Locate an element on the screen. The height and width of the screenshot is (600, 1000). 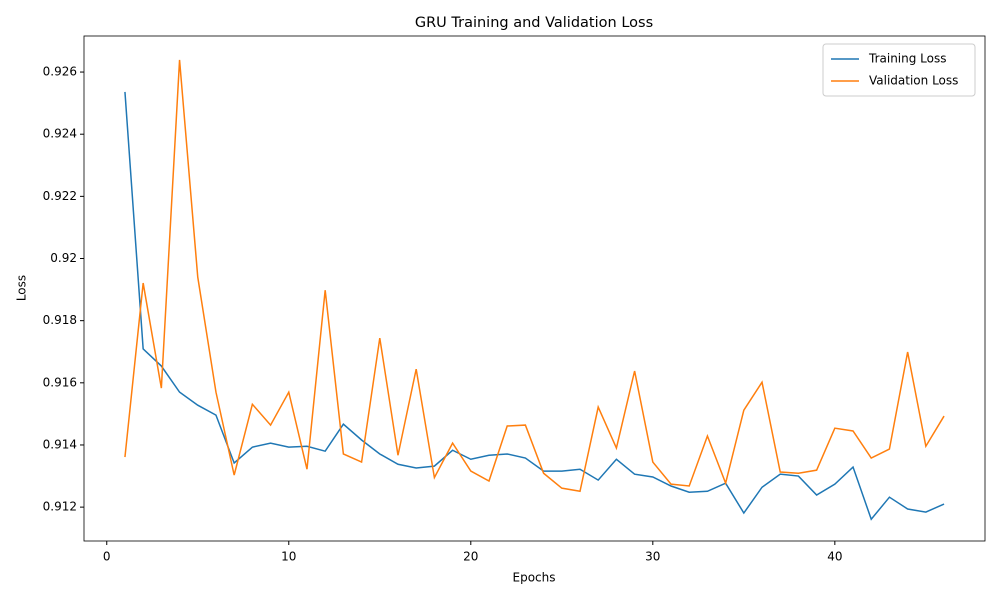
y-tick-label: 0.914 is located at coordinates (60, 444).